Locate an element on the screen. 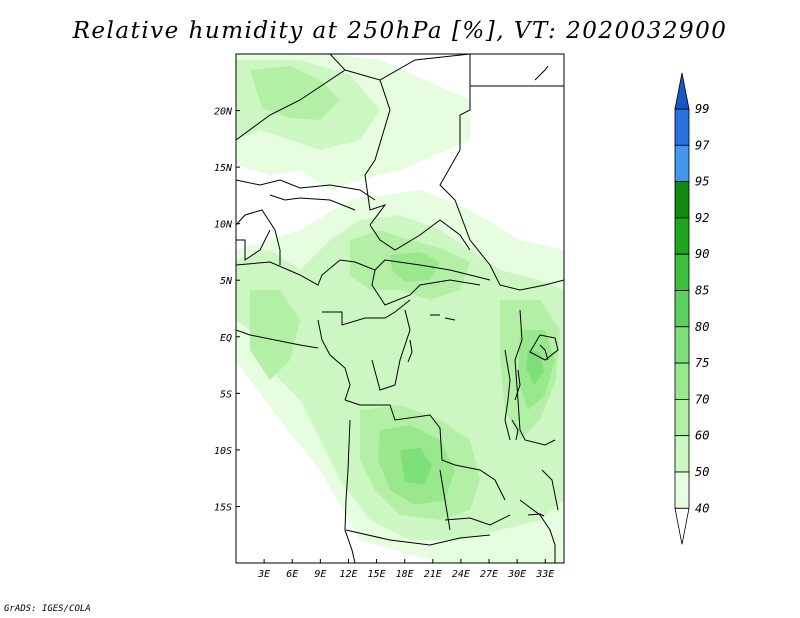 This screenshot has width=800, height=618. lon-tick-label: 18E is located at coordinates (405, 574).